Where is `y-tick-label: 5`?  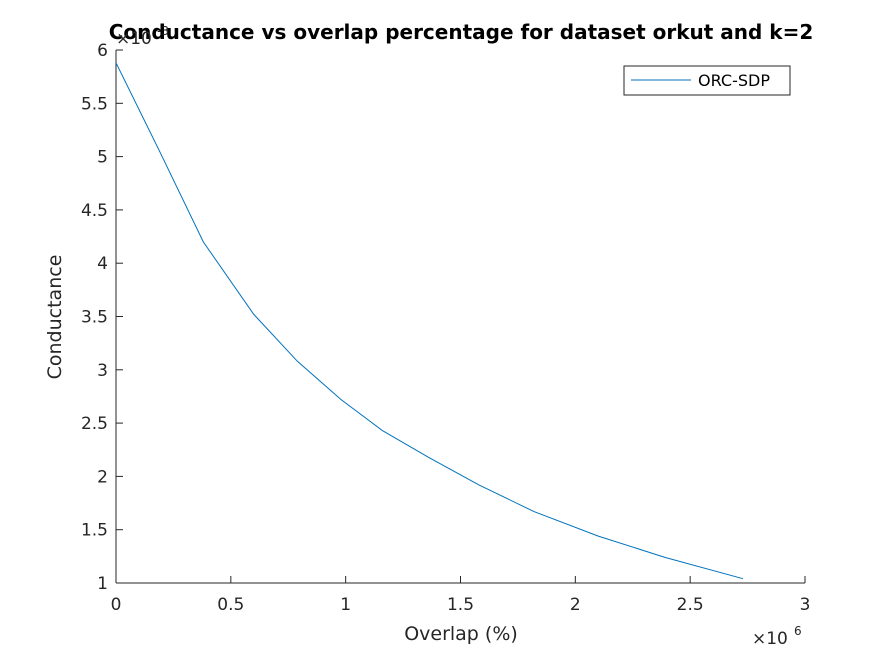
y-tick-label: 5 is located at coordinates (102, 158).